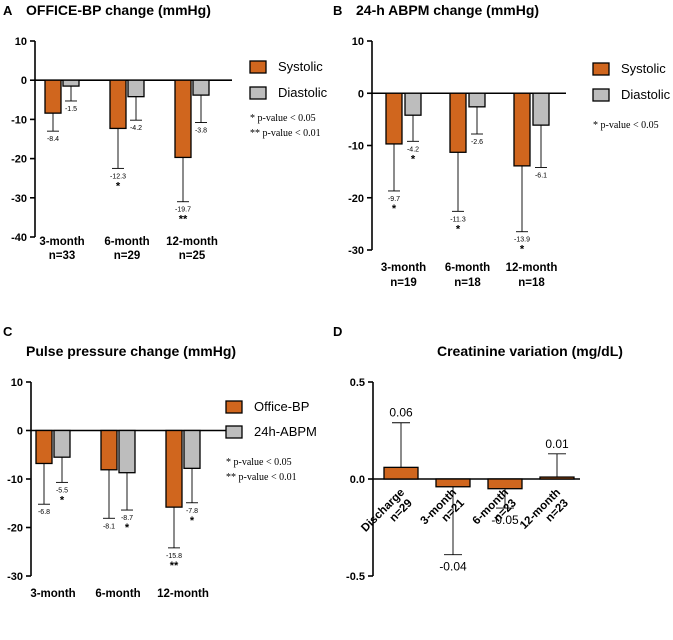 This screenshot has width=673, height=640. I want to click on data-label: -0.04, so click(453, 567).